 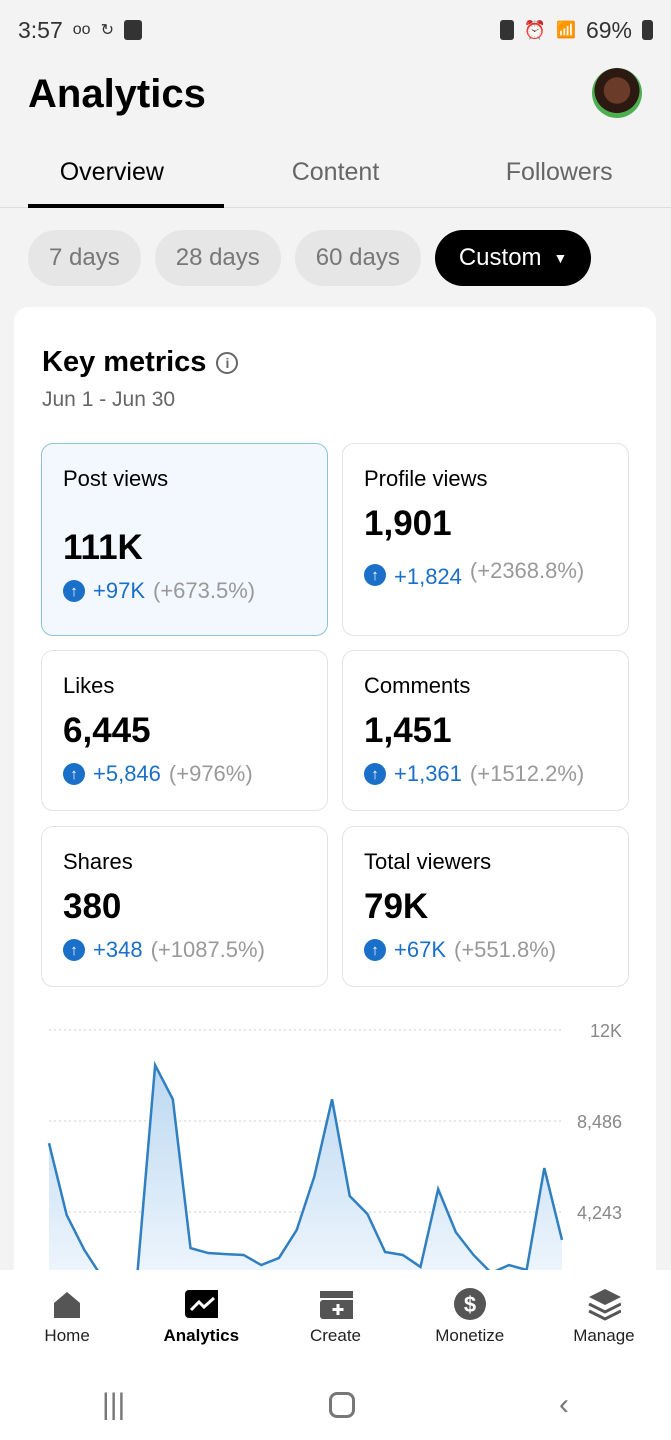 What do you see at coordinates (184, 730) in the screenshot?
I see `metric-likes: Likes 6,445 ↑ +5,846 (+976%)` at bounding box center [184, 730].